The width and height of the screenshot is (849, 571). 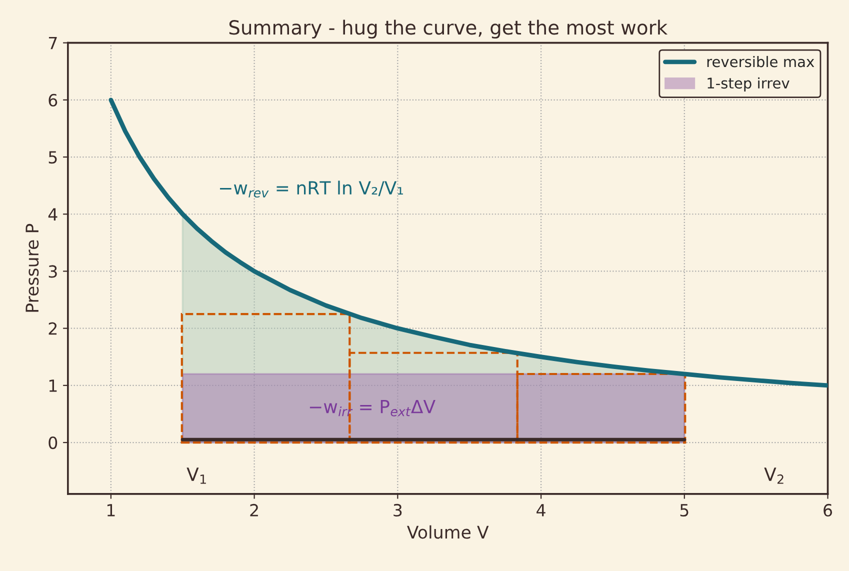 What do you see at coordinates (311, 189) in the screenshot?
I see `annotation: −w$_{rev}$ = nRT ln V₂/V₁` at bounding box center [311, 189].